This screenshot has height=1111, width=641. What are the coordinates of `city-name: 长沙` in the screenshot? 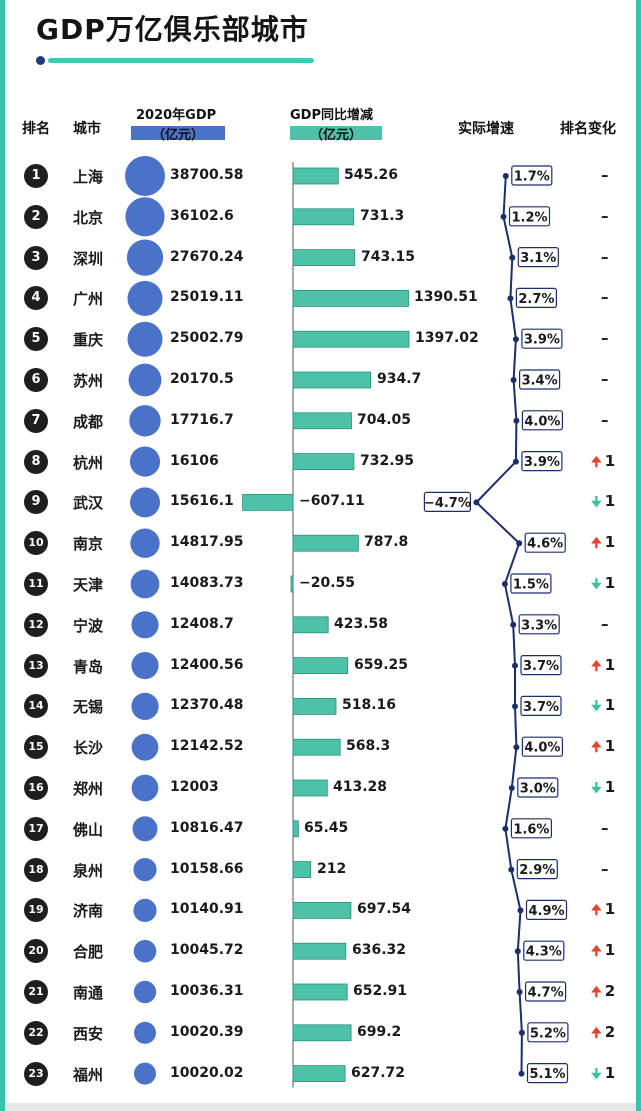 It's located at (88, 748).